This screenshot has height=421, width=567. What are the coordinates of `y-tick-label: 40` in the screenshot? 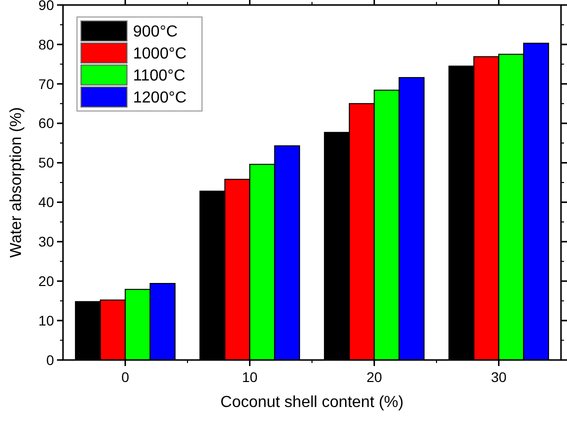 It's located at (46, 202).